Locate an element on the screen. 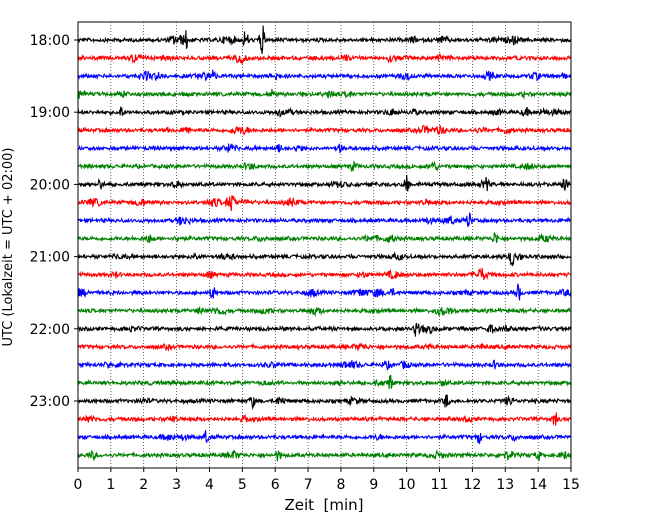 Image resolution: width=650 pixels, height=520 pixels. x-tick-label: 13 is located at coordinates (505, 485).